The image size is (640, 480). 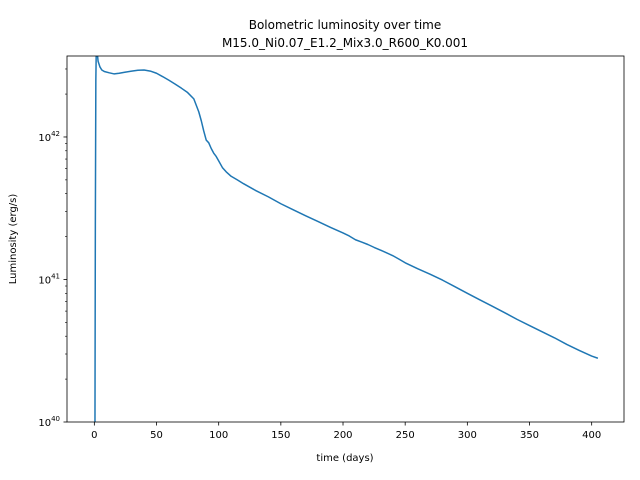 I want to click on x-tick-label: 0, so click(x=94, y=435).